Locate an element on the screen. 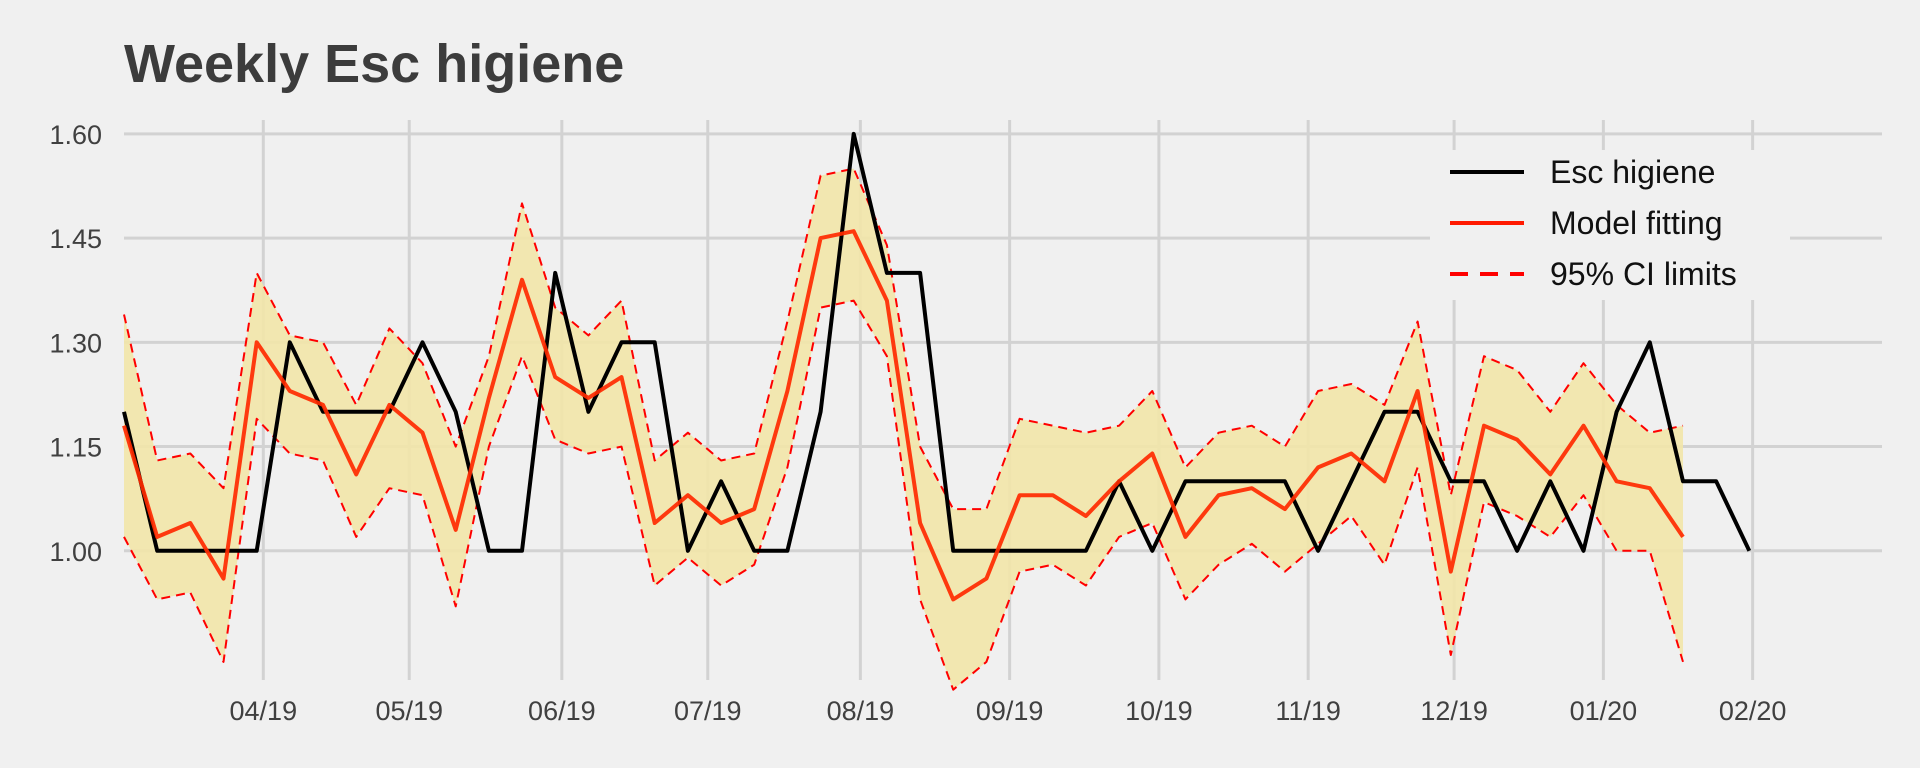  y-tick-label-4: 1.60 is located at coordinates (75, 135).